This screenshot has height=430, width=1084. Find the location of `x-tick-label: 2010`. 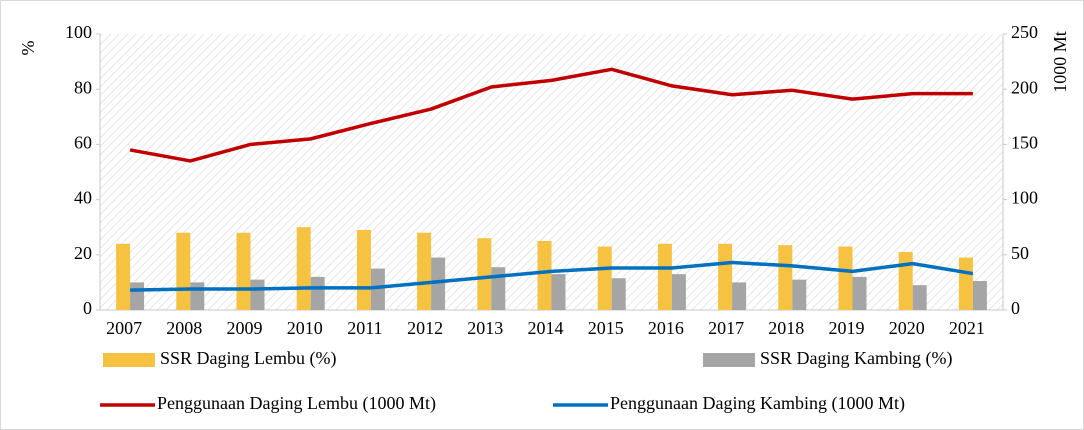

x-tick-label: 2010 is located at coordinates (305, 328).